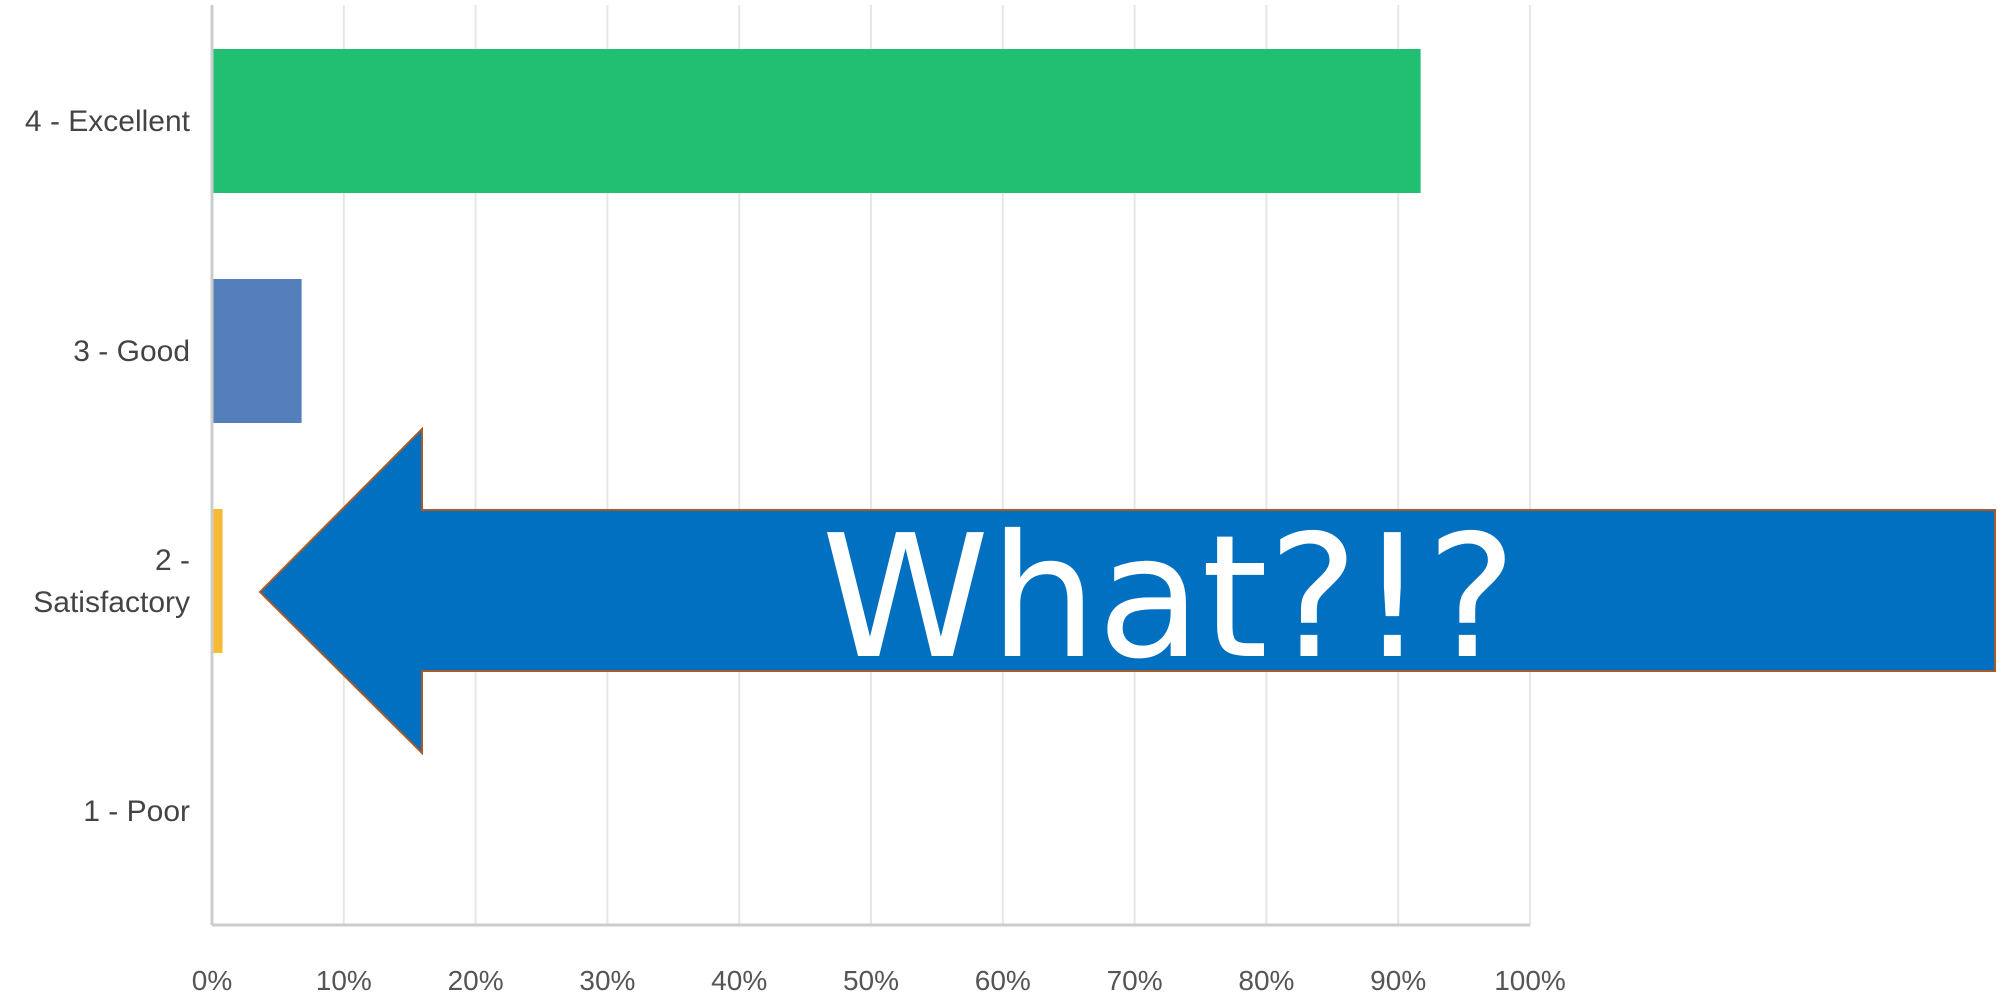 This screenshot has height=1001, width=1998. I want to click on x-tick-label: 90%, so click(1398, 980).